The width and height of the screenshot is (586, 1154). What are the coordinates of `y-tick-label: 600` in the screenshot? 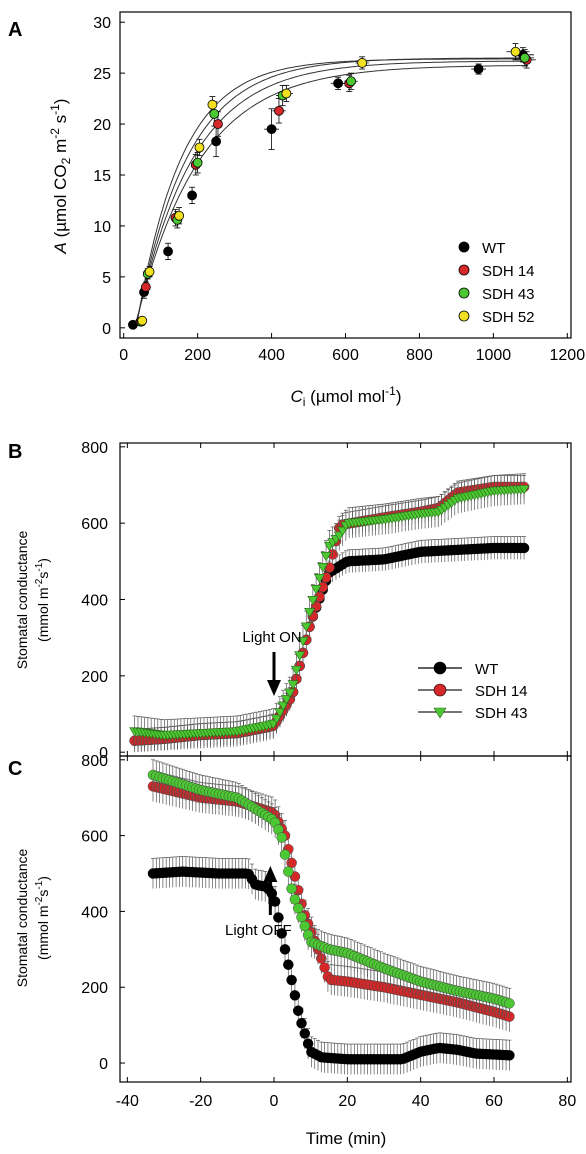 It's located at (94, 837).